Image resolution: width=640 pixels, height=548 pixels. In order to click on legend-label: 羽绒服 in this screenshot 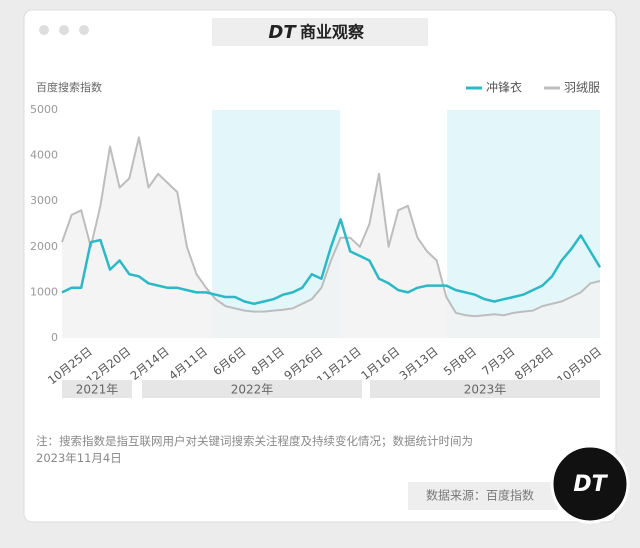, I will do `click(582, 88)`.